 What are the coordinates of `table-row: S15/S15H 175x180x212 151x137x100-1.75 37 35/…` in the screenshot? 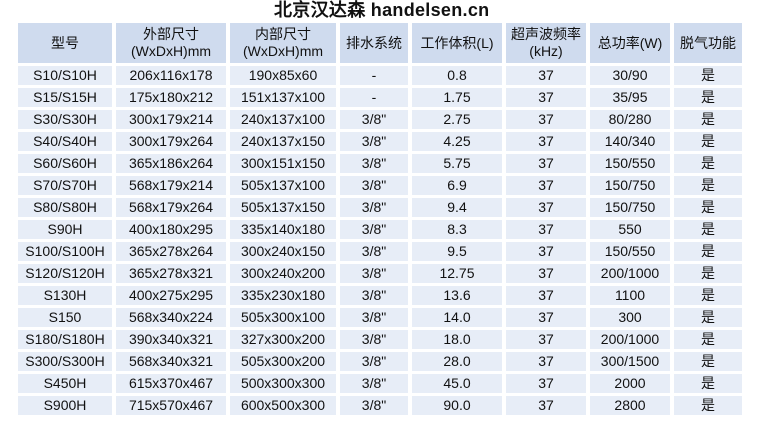 It's located at (380, 97).